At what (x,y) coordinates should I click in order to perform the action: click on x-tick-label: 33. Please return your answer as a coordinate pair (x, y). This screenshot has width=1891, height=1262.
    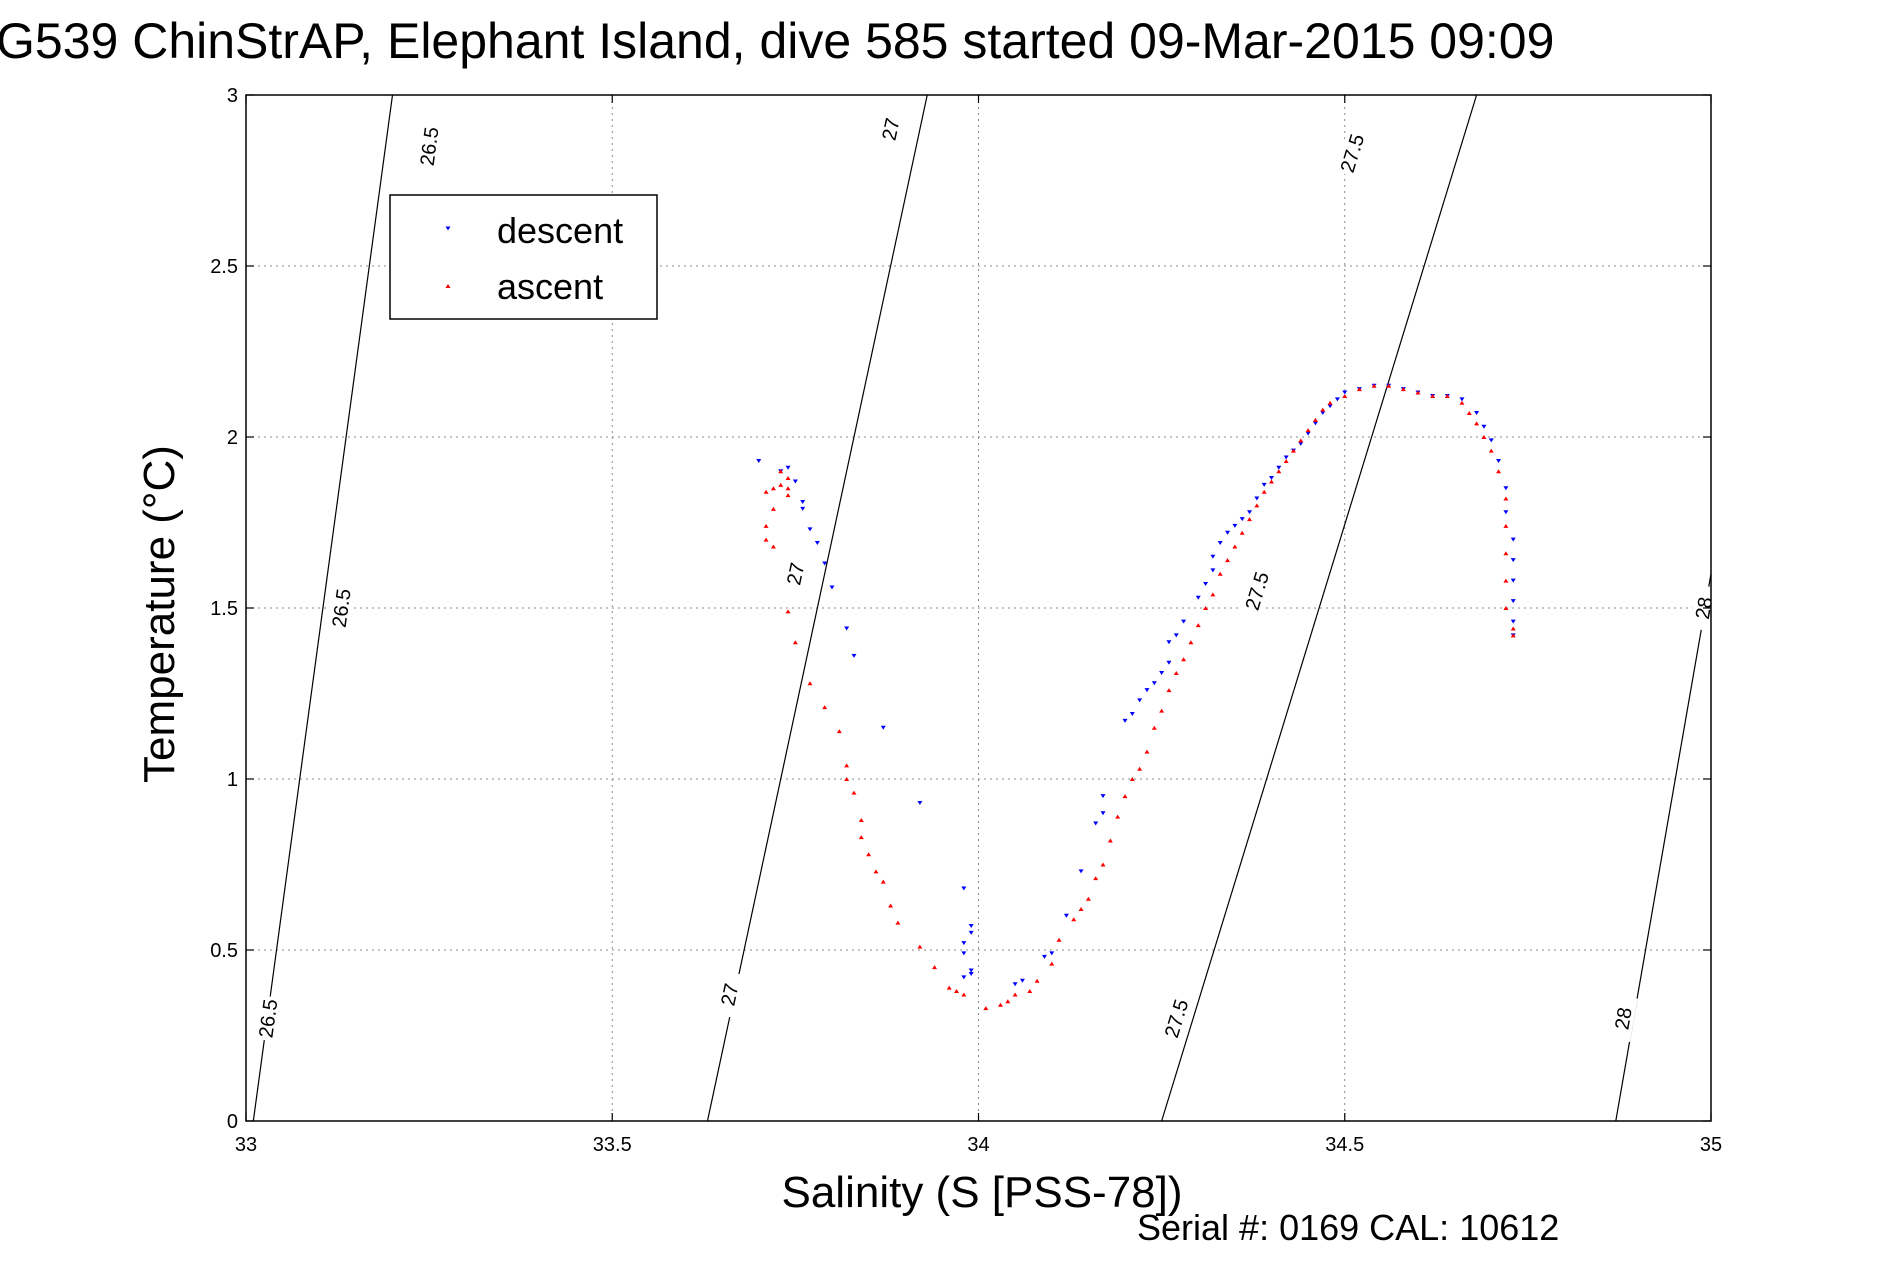
    Looking at the image, I should click on (246, 1145).